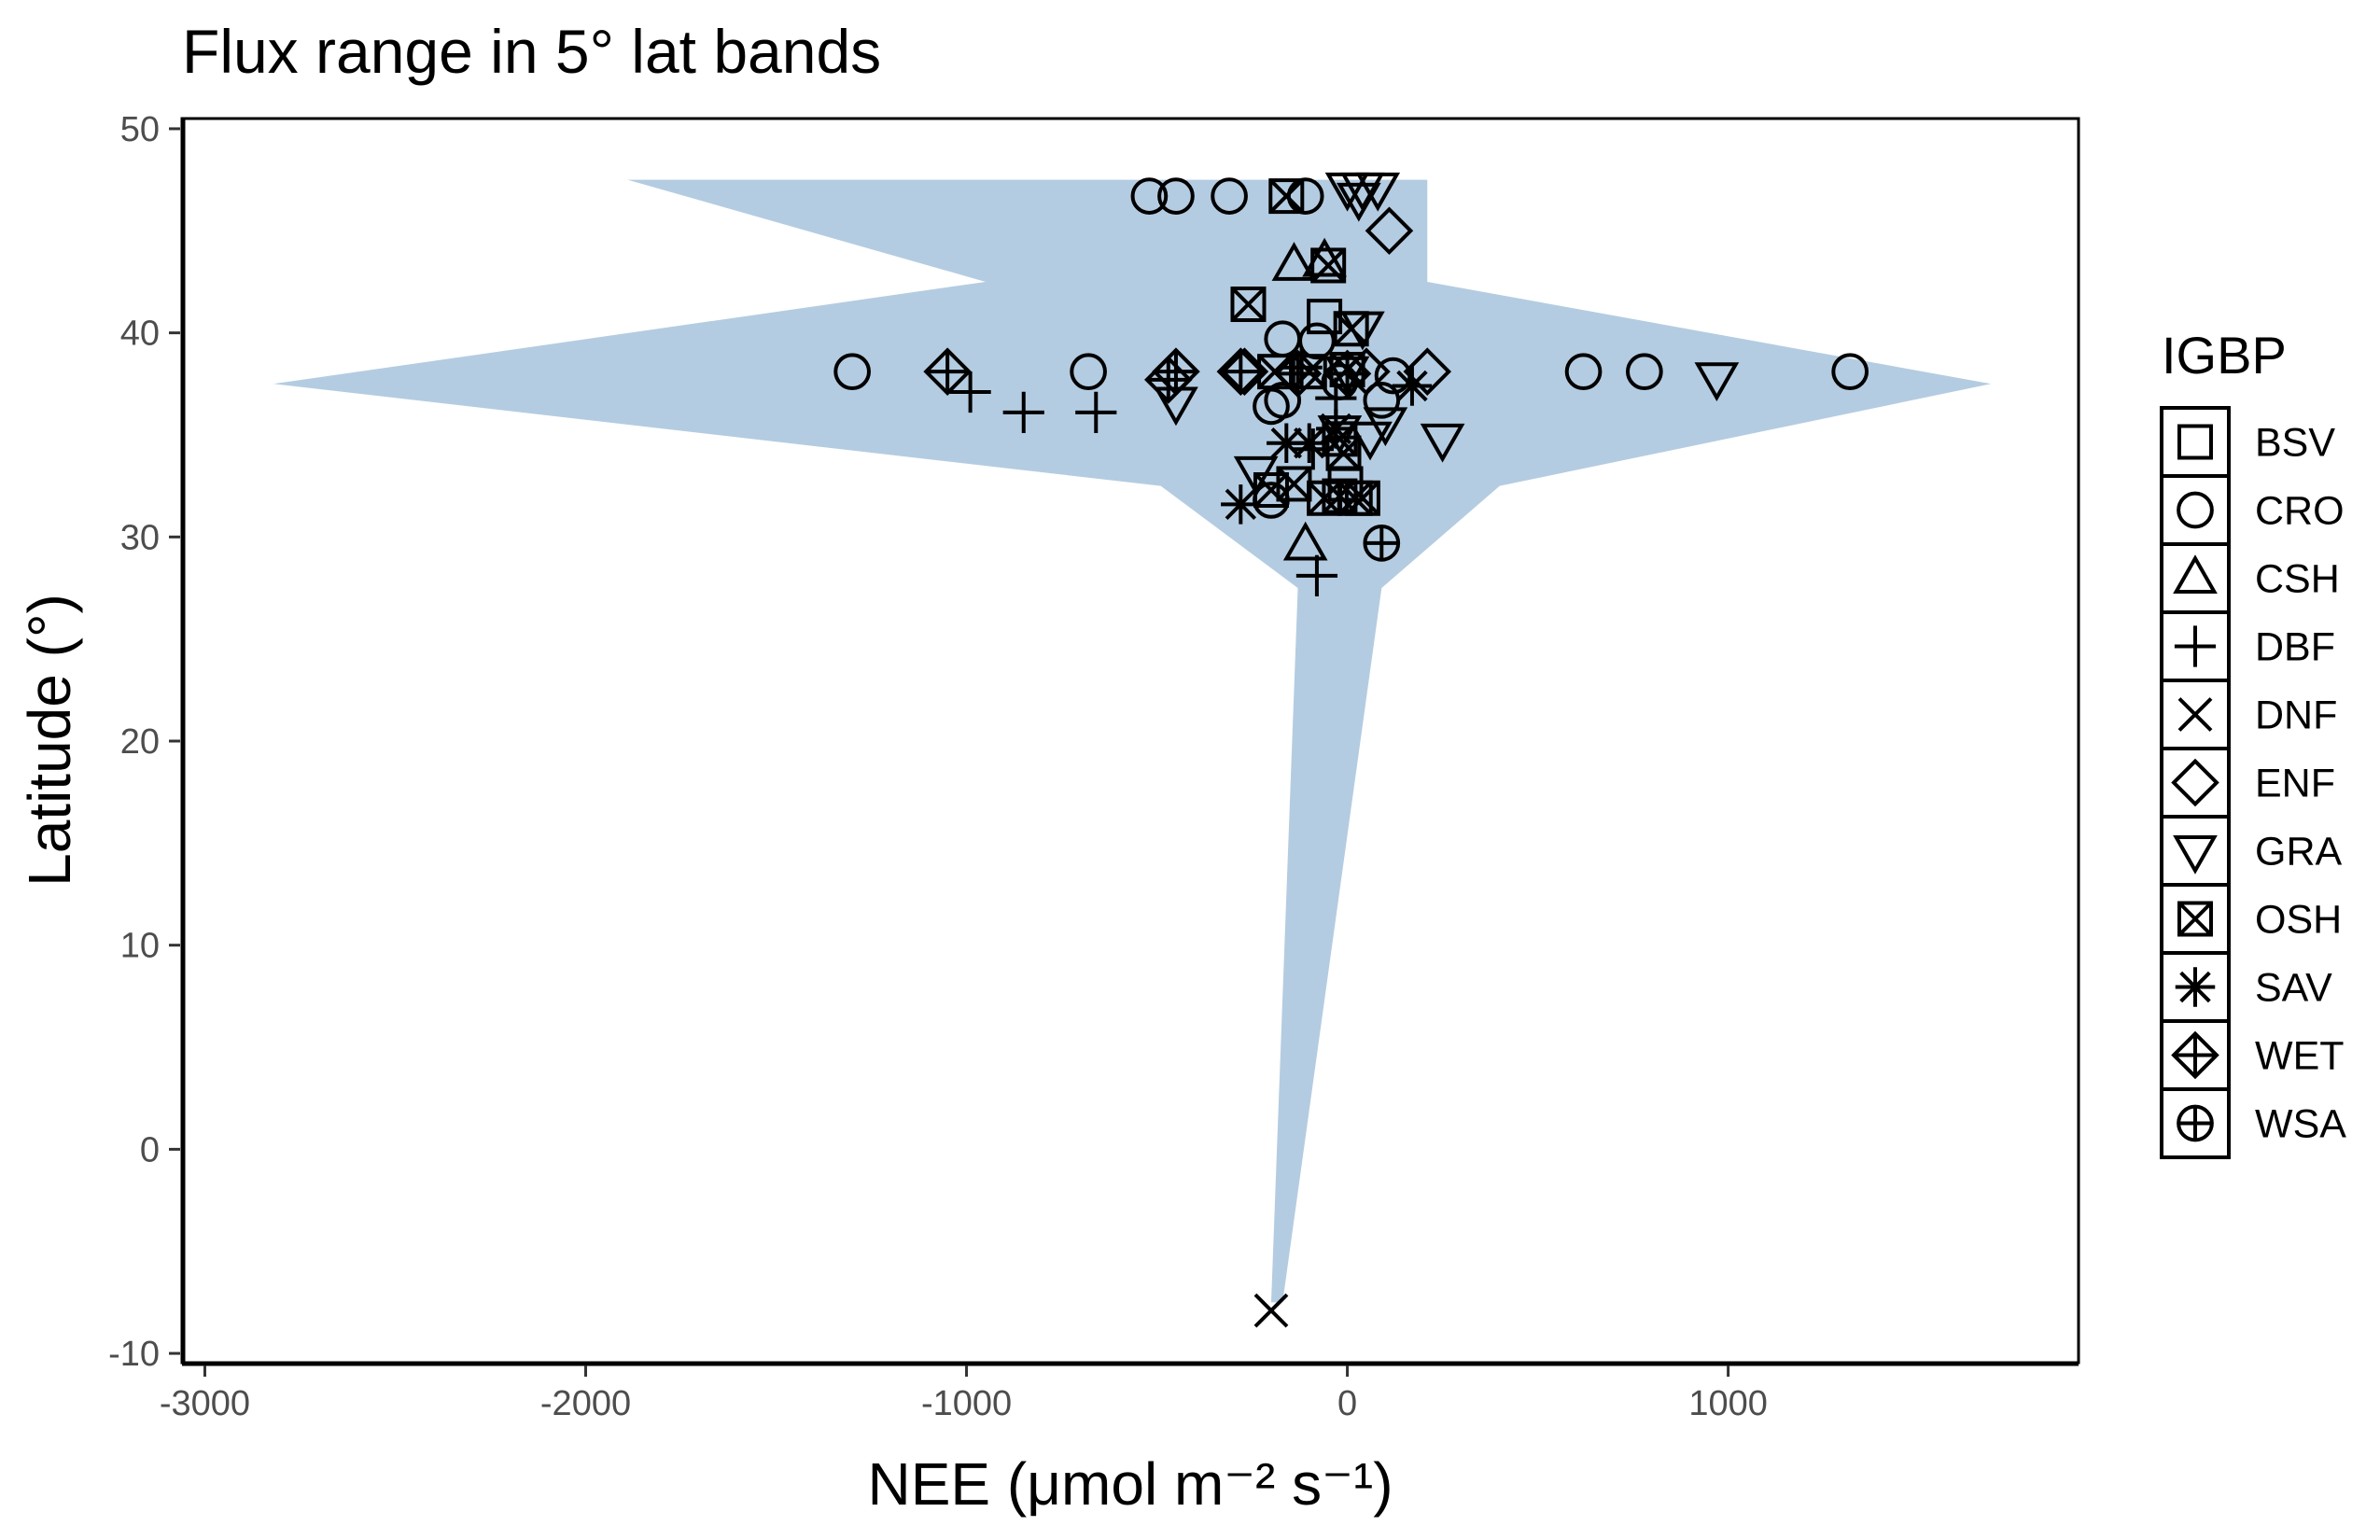  Describe the element at coordinates (140, 129) in the screenshot. I see `y-tick-label: 50` at that location.